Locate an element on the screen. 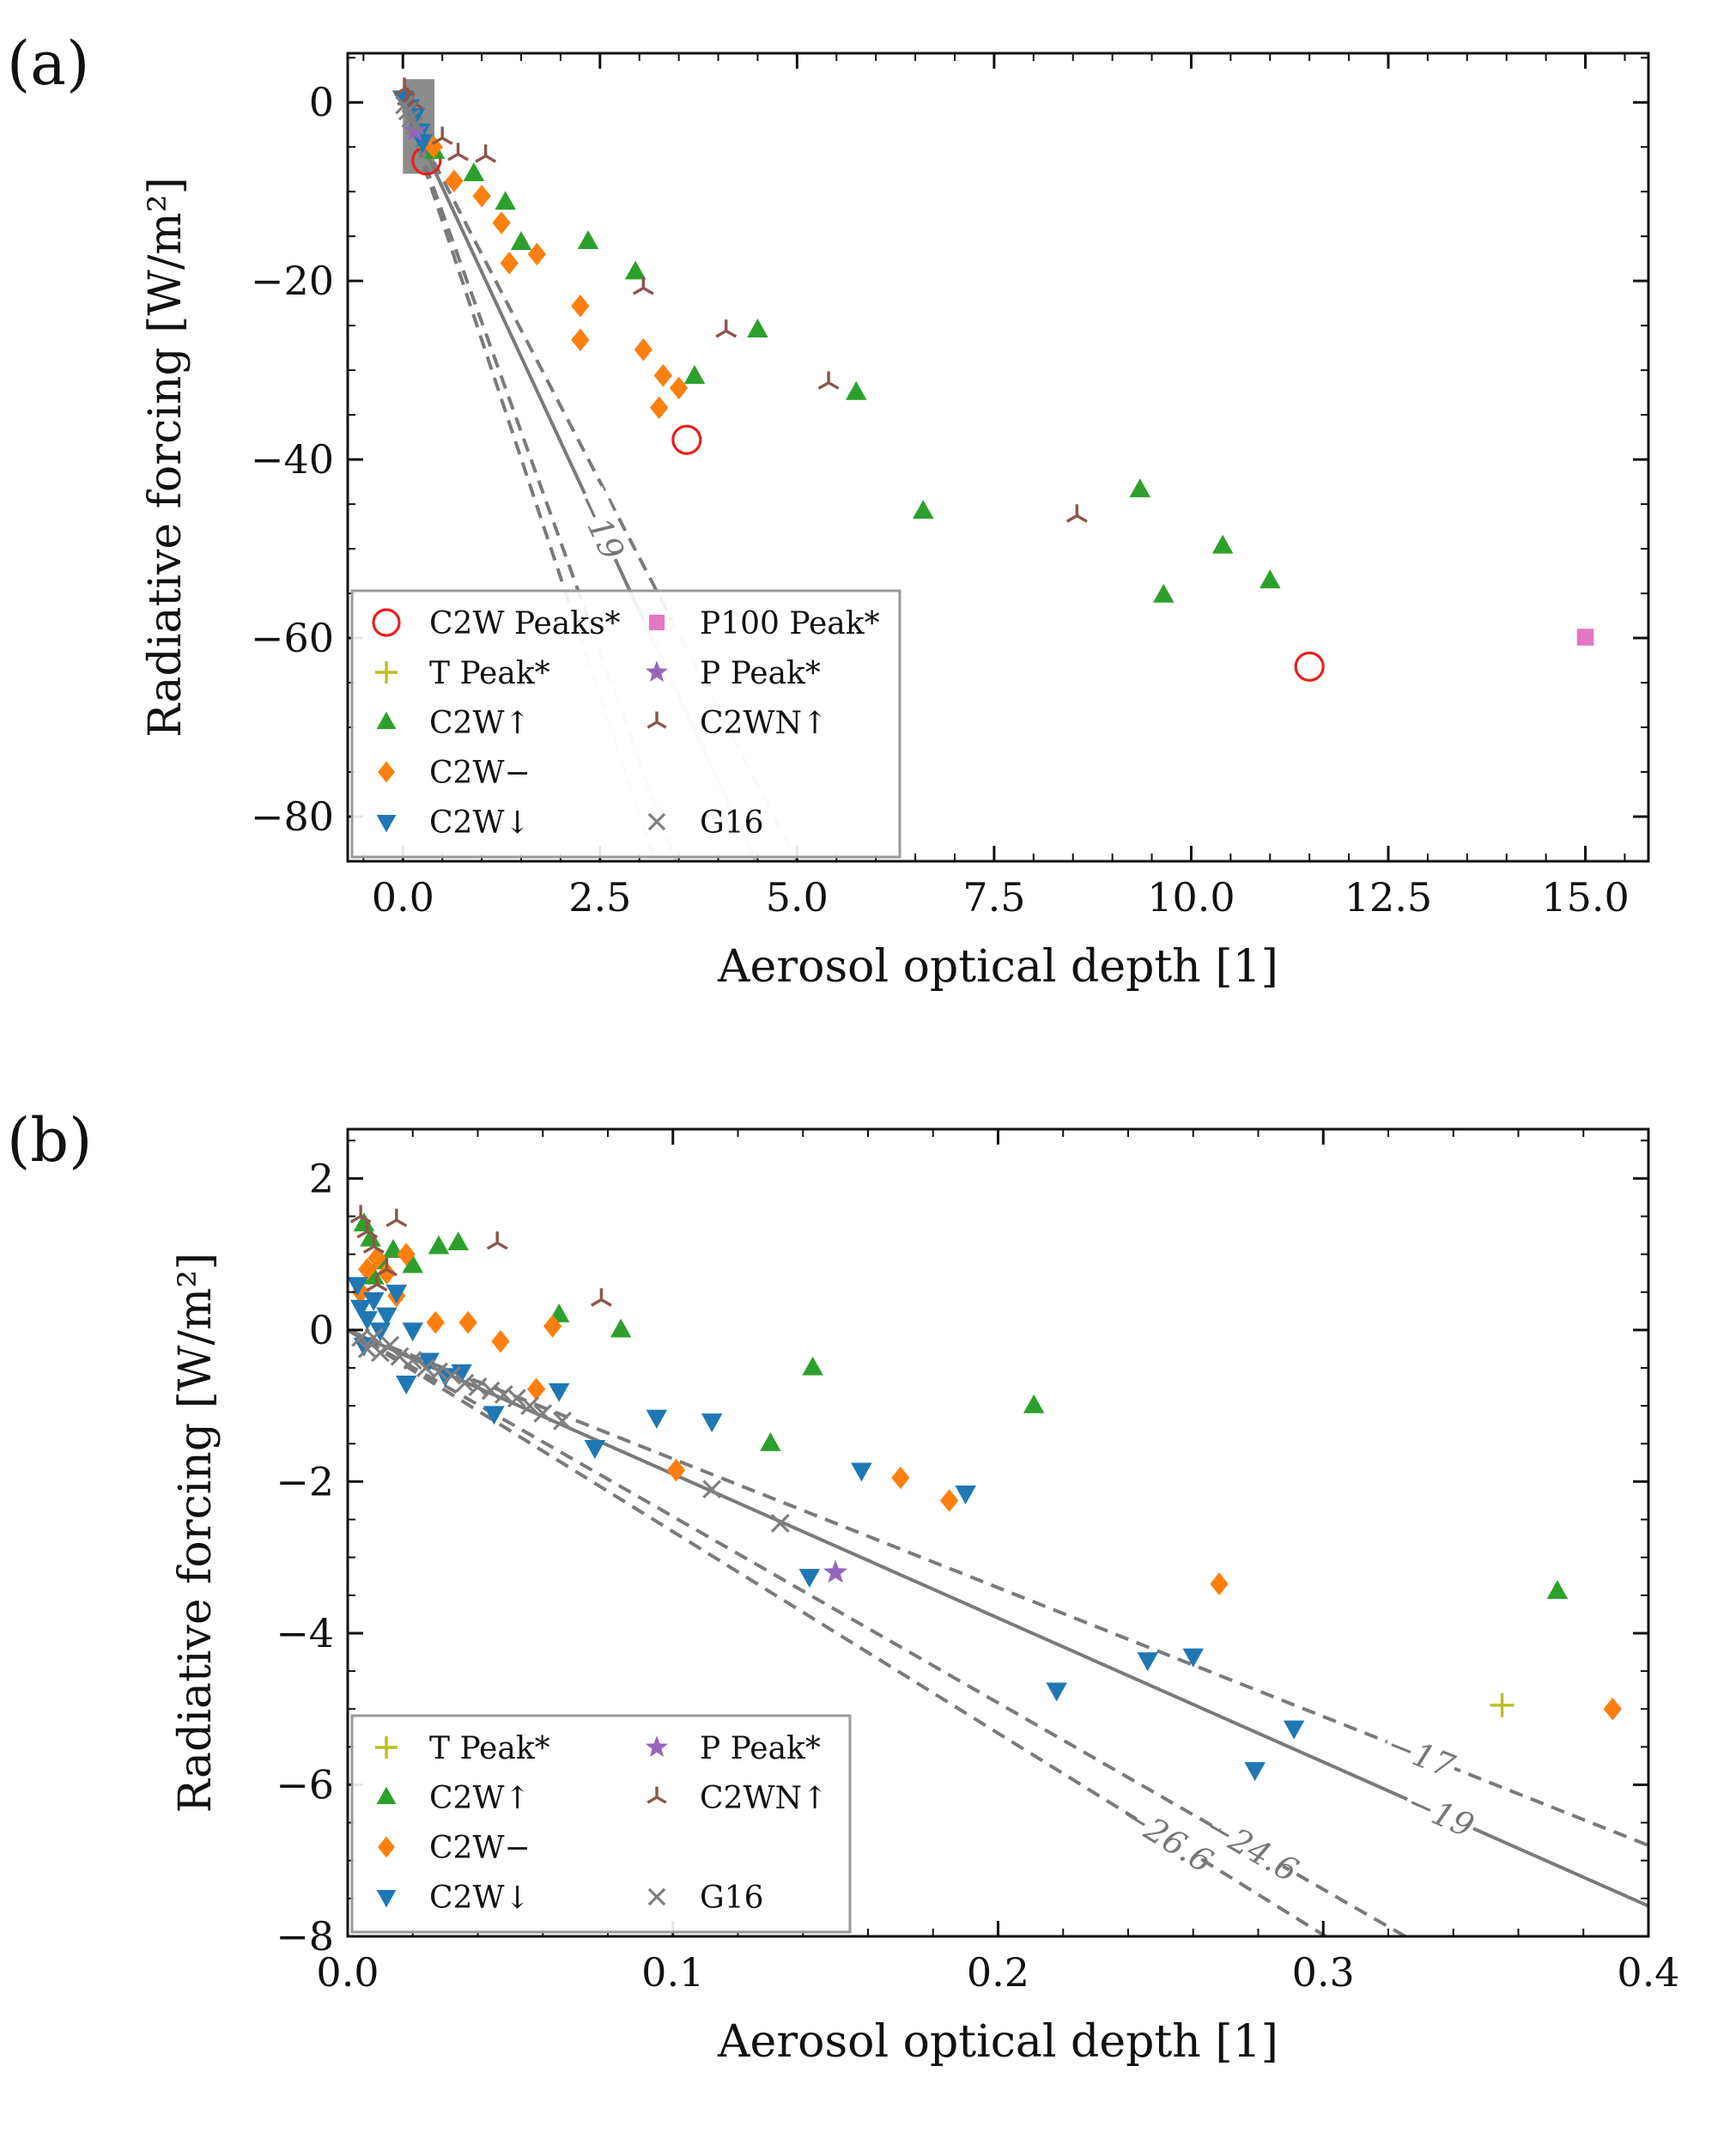 Image resolution: width=1736 pixels, height=2145 pixels. x-tick-label: 0.0 is located at coordinates (403, 898).